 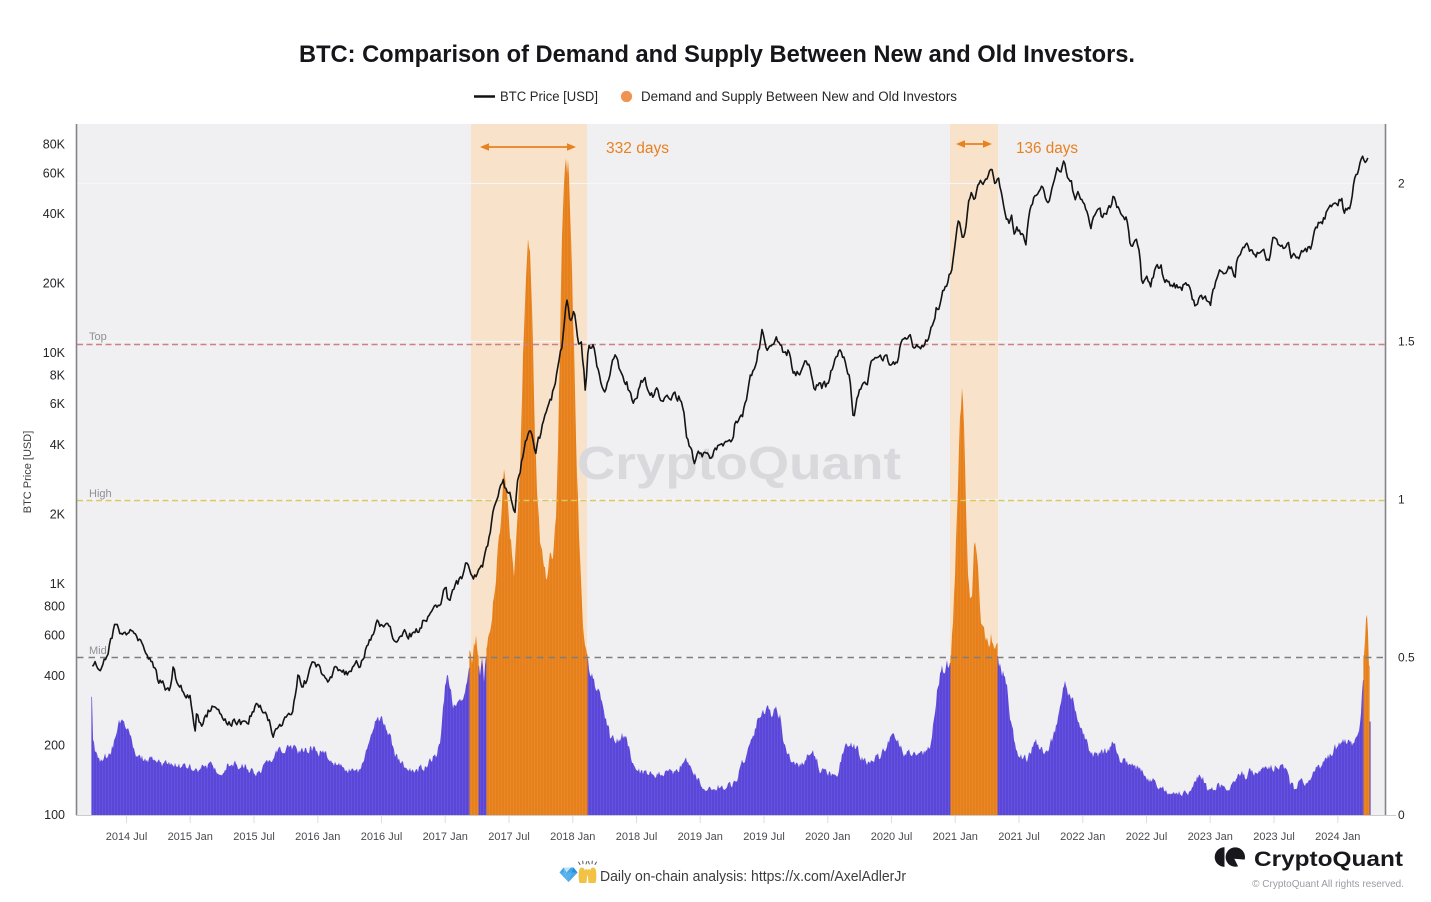 What do you see at coordinates (54, 746) in the screenshot?
I see `svg-text: 200` at bounding box center [54, 746].